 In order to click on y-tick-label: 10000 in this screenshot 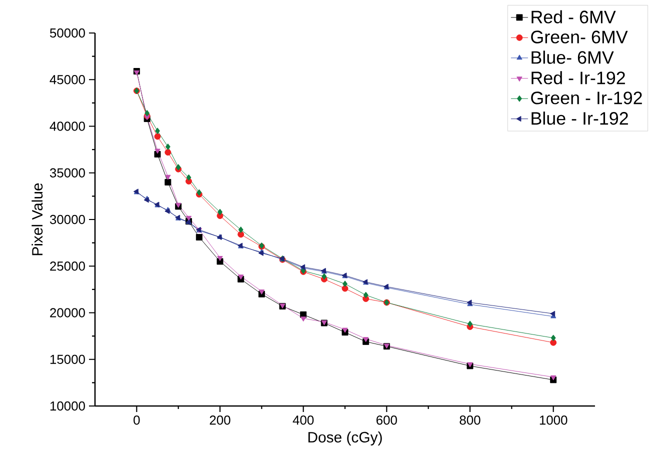, I will do `click(67, 406)`.